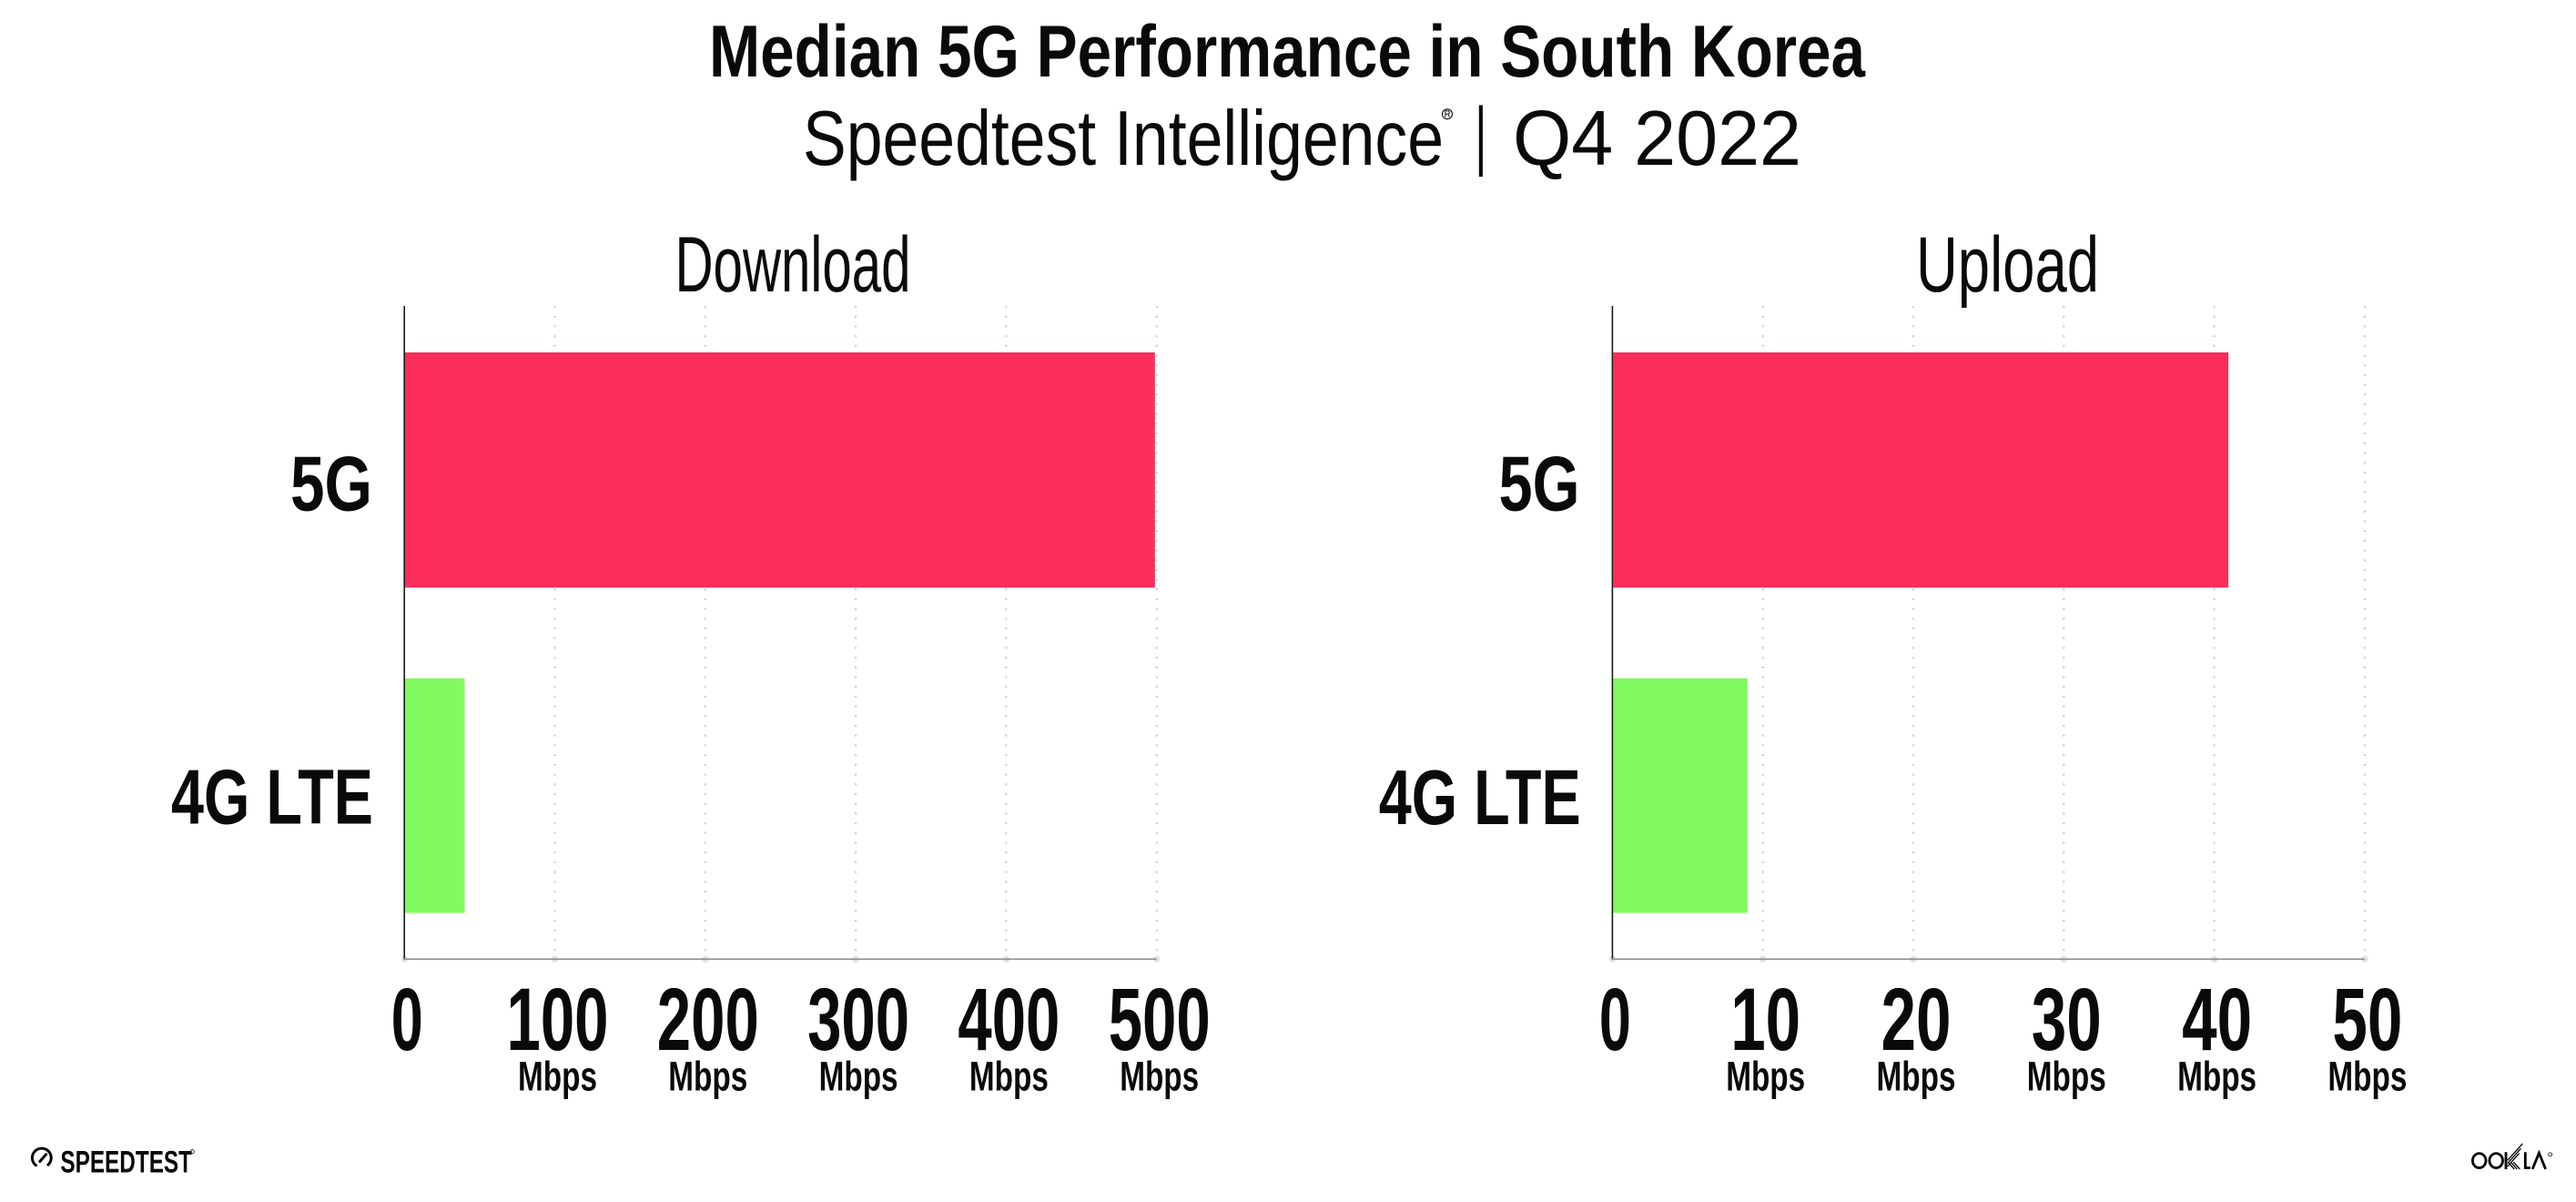  What do you see at coordinates (1123, 139) in the screenshot?
I see `svg-text: Speedtest Intelligence` at bounding box center [1123, 139].